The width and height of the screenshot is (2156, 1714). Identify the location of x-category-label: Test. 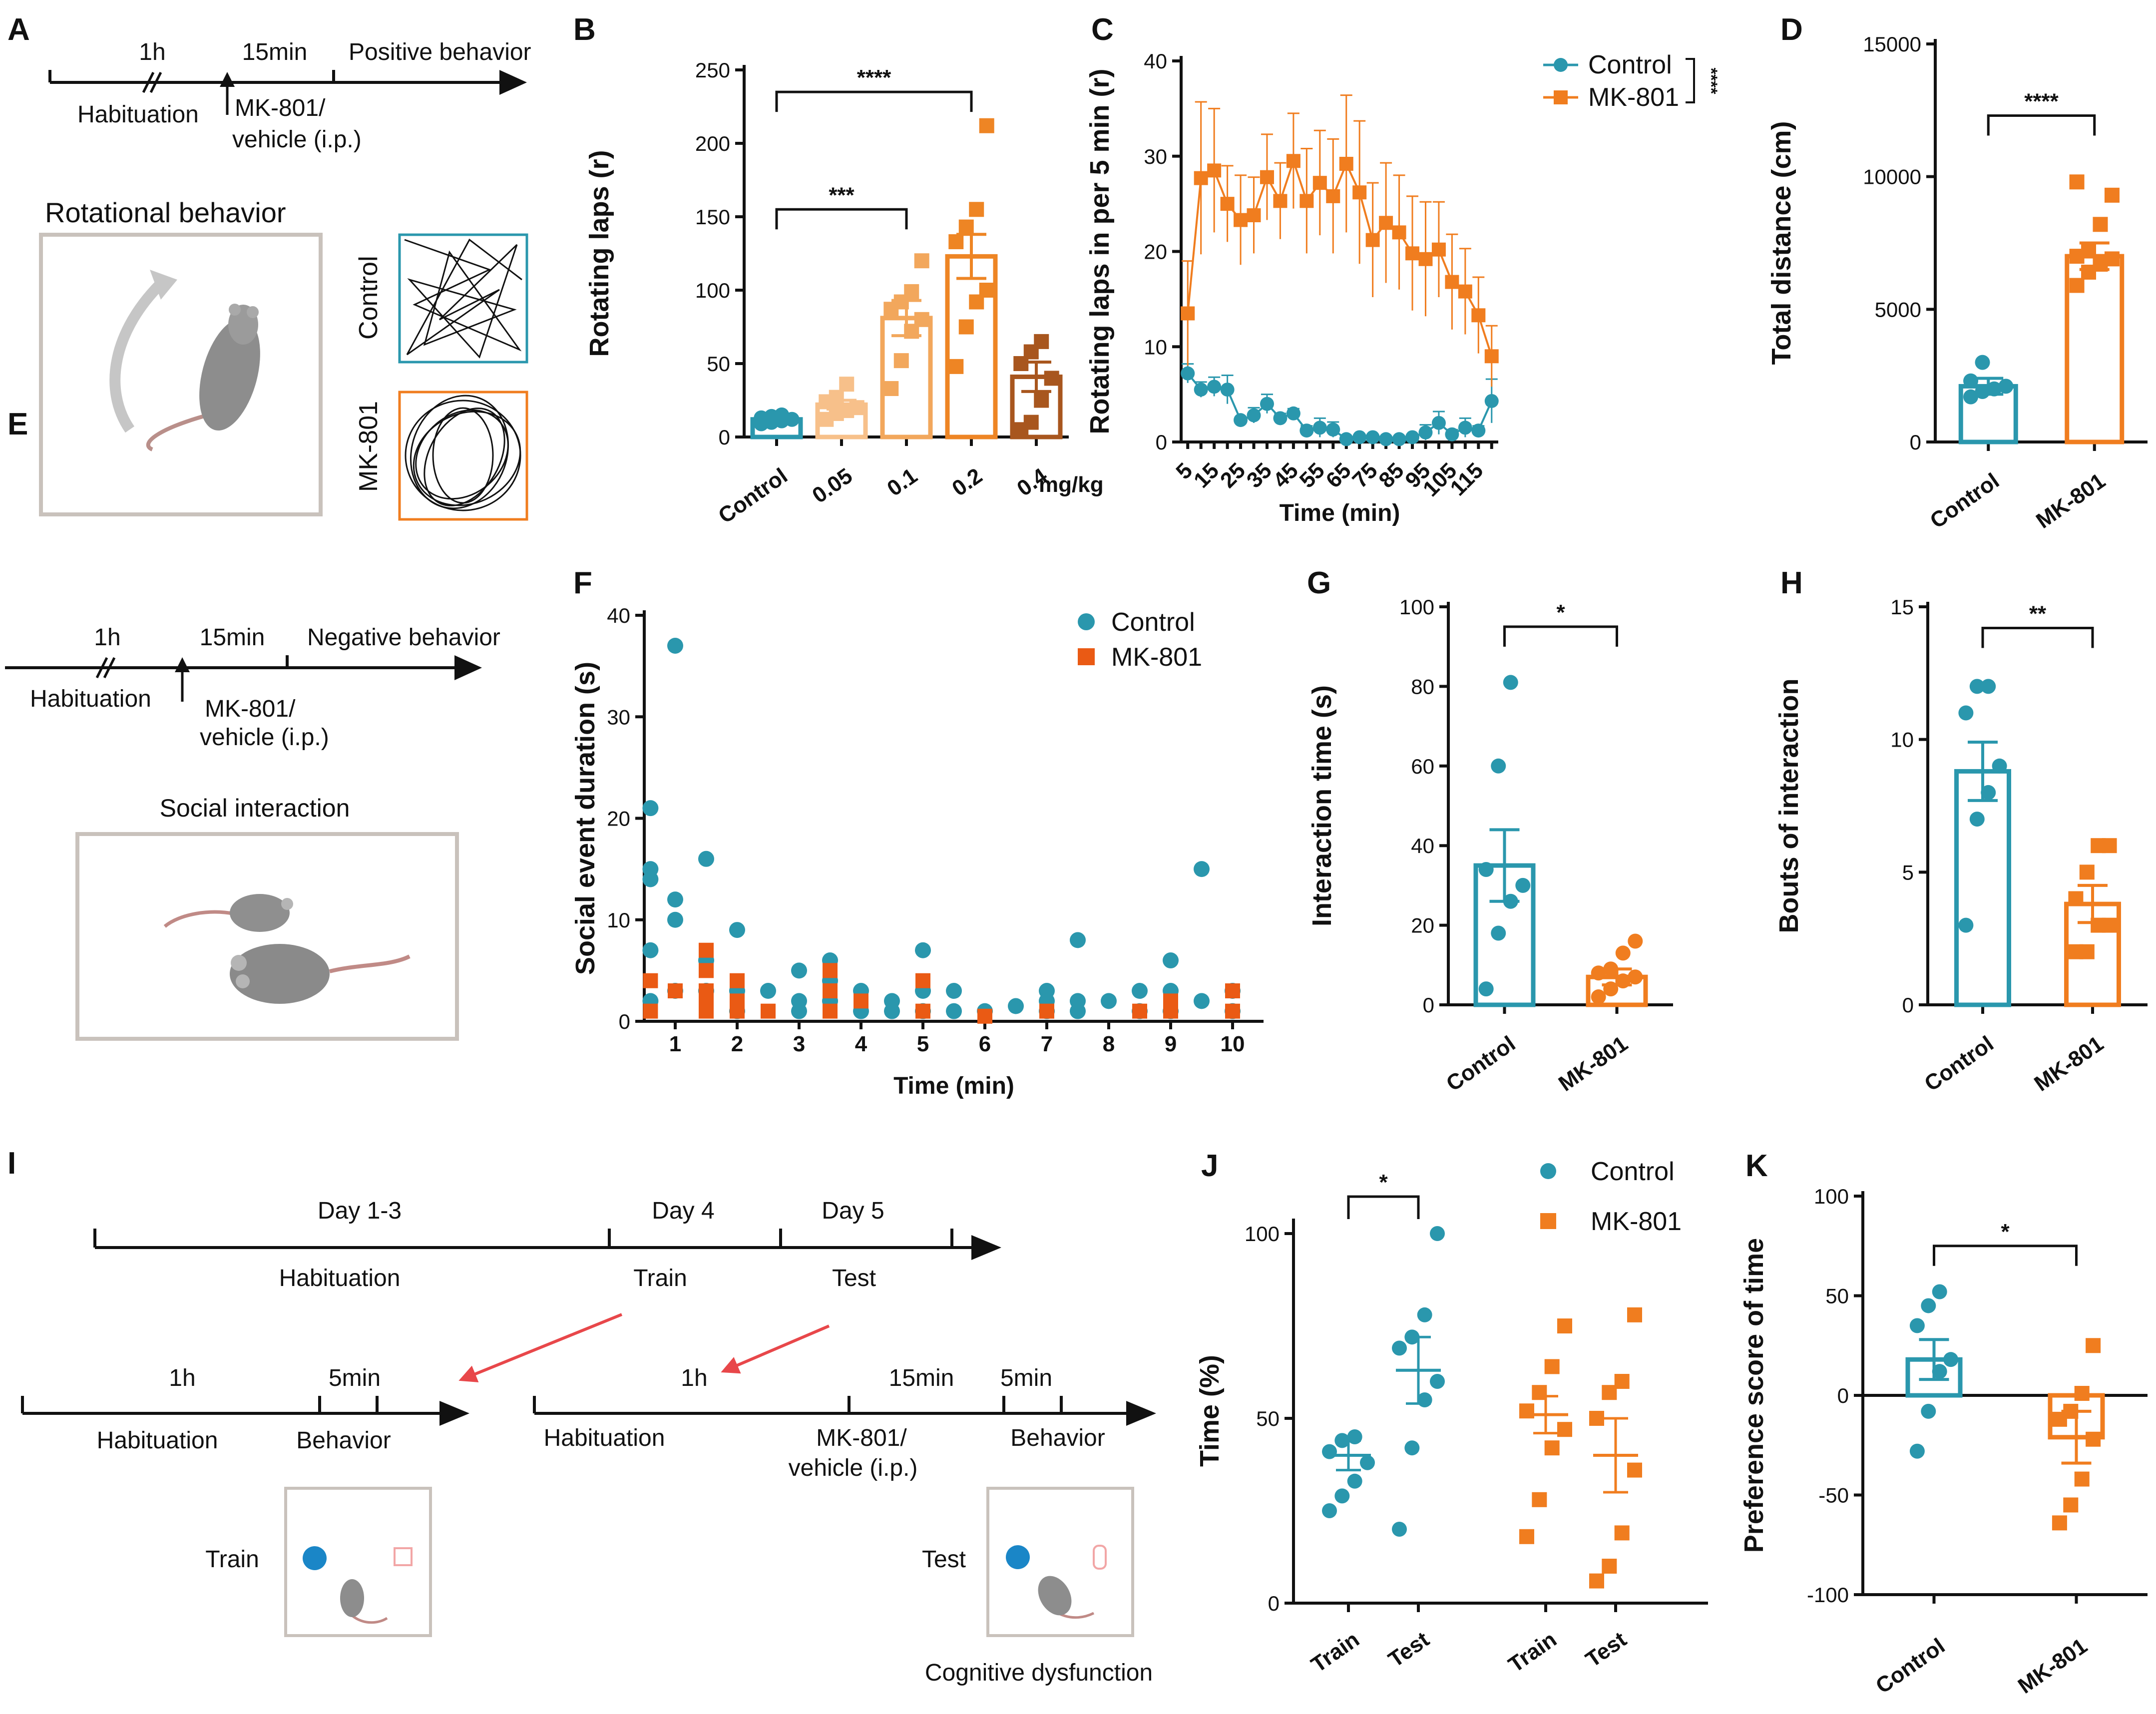
(1409, 1649).